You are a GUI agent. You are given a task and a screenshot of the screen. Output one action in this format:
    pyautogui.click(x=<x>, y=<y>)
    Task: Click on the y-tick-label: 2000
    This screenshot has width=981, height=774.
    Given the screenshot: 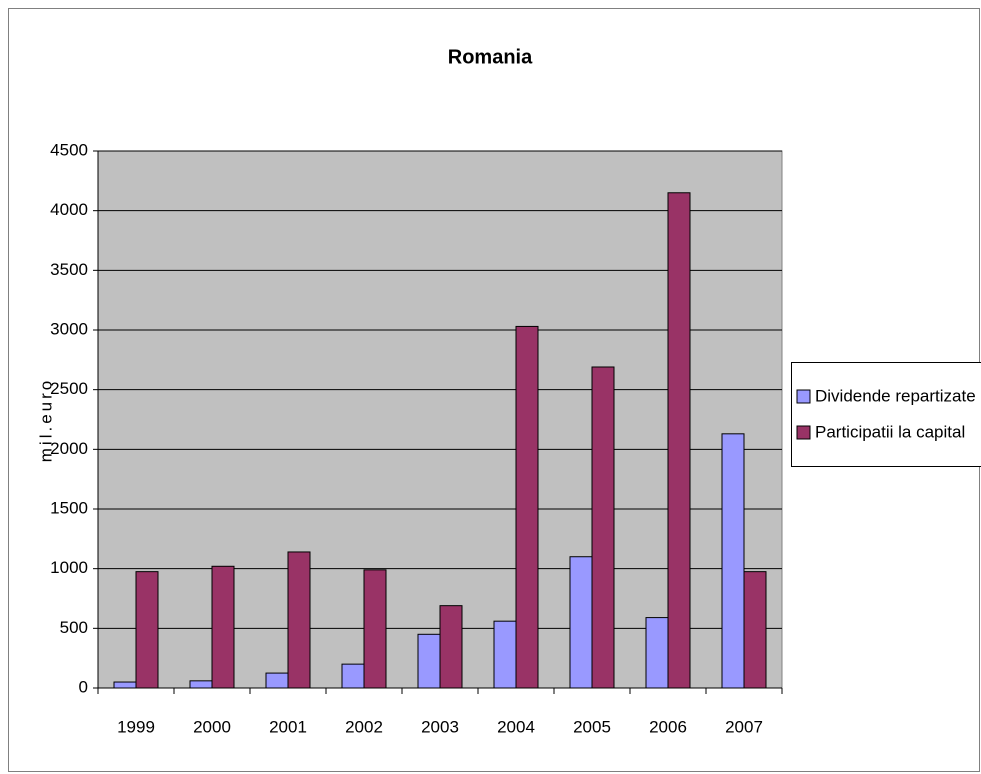 What is the action you would take?
    pyautogui.click(x=69, y=448)
    